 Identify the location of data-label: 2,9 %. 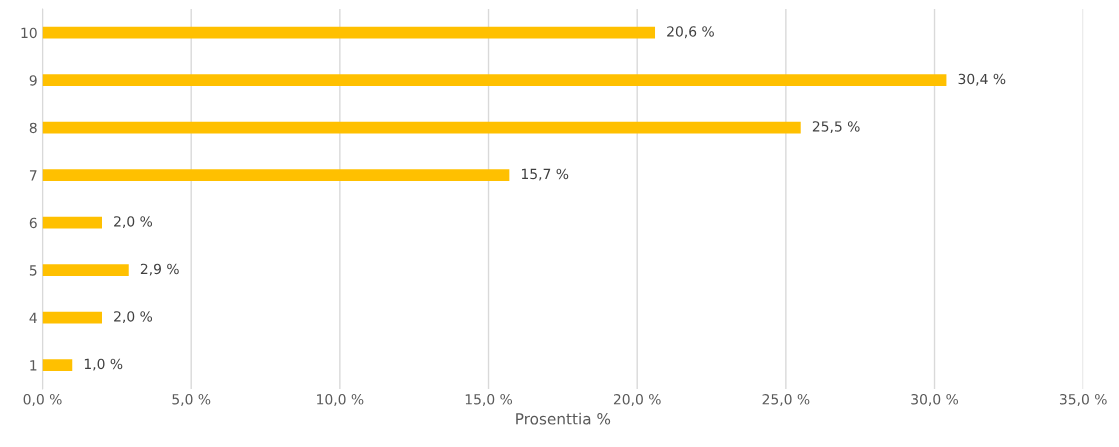
(159, 269).